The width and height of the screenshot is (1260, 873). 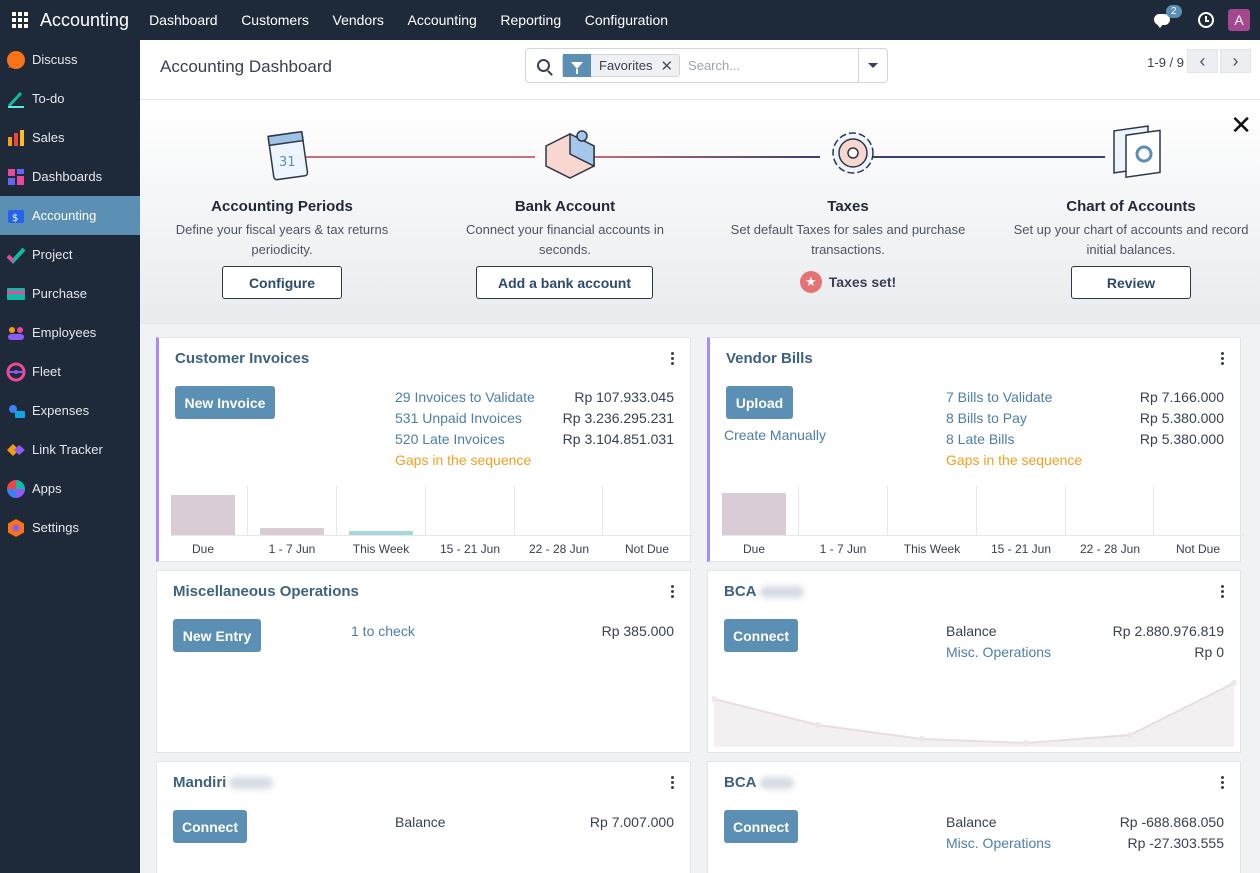 I want to click on graph-label: This Week, so click(x=381, y=549).